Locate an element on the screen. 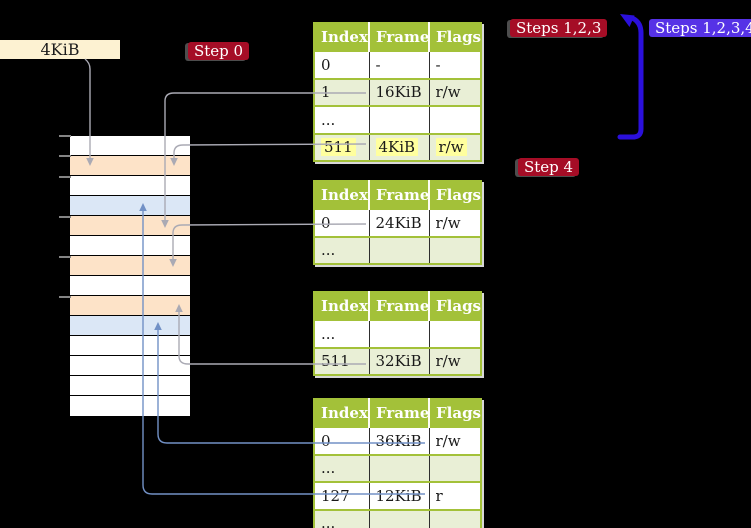  highlighted-value: 511 is located at coordinates (338, 147).